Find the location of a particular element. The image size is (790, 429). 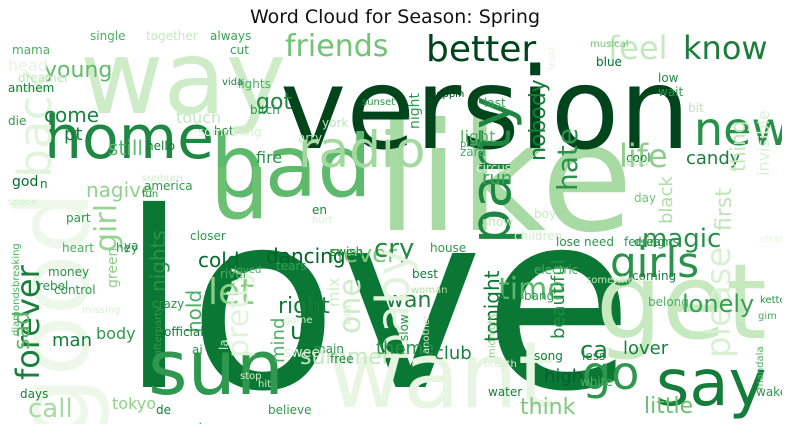

word-hit: hit is located at coordinates (265, 384).